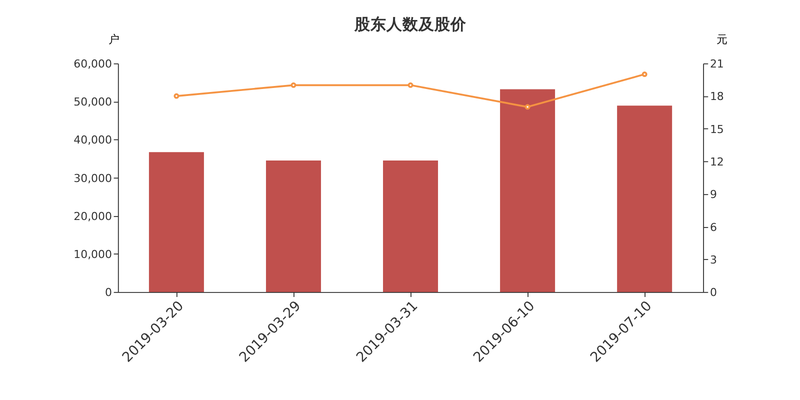 Image resolution: width=800 pixels, height=400 pixels. I want to click on y2-tick-label: 3, so click(713, 259).